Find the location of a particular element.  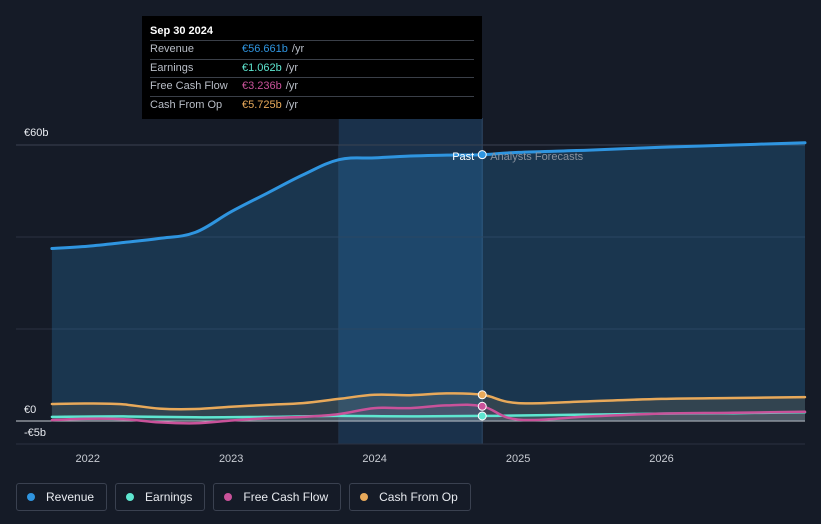

legend-item-free-cash-flow: Free Cash Flow is located at coordinates (277, 497).